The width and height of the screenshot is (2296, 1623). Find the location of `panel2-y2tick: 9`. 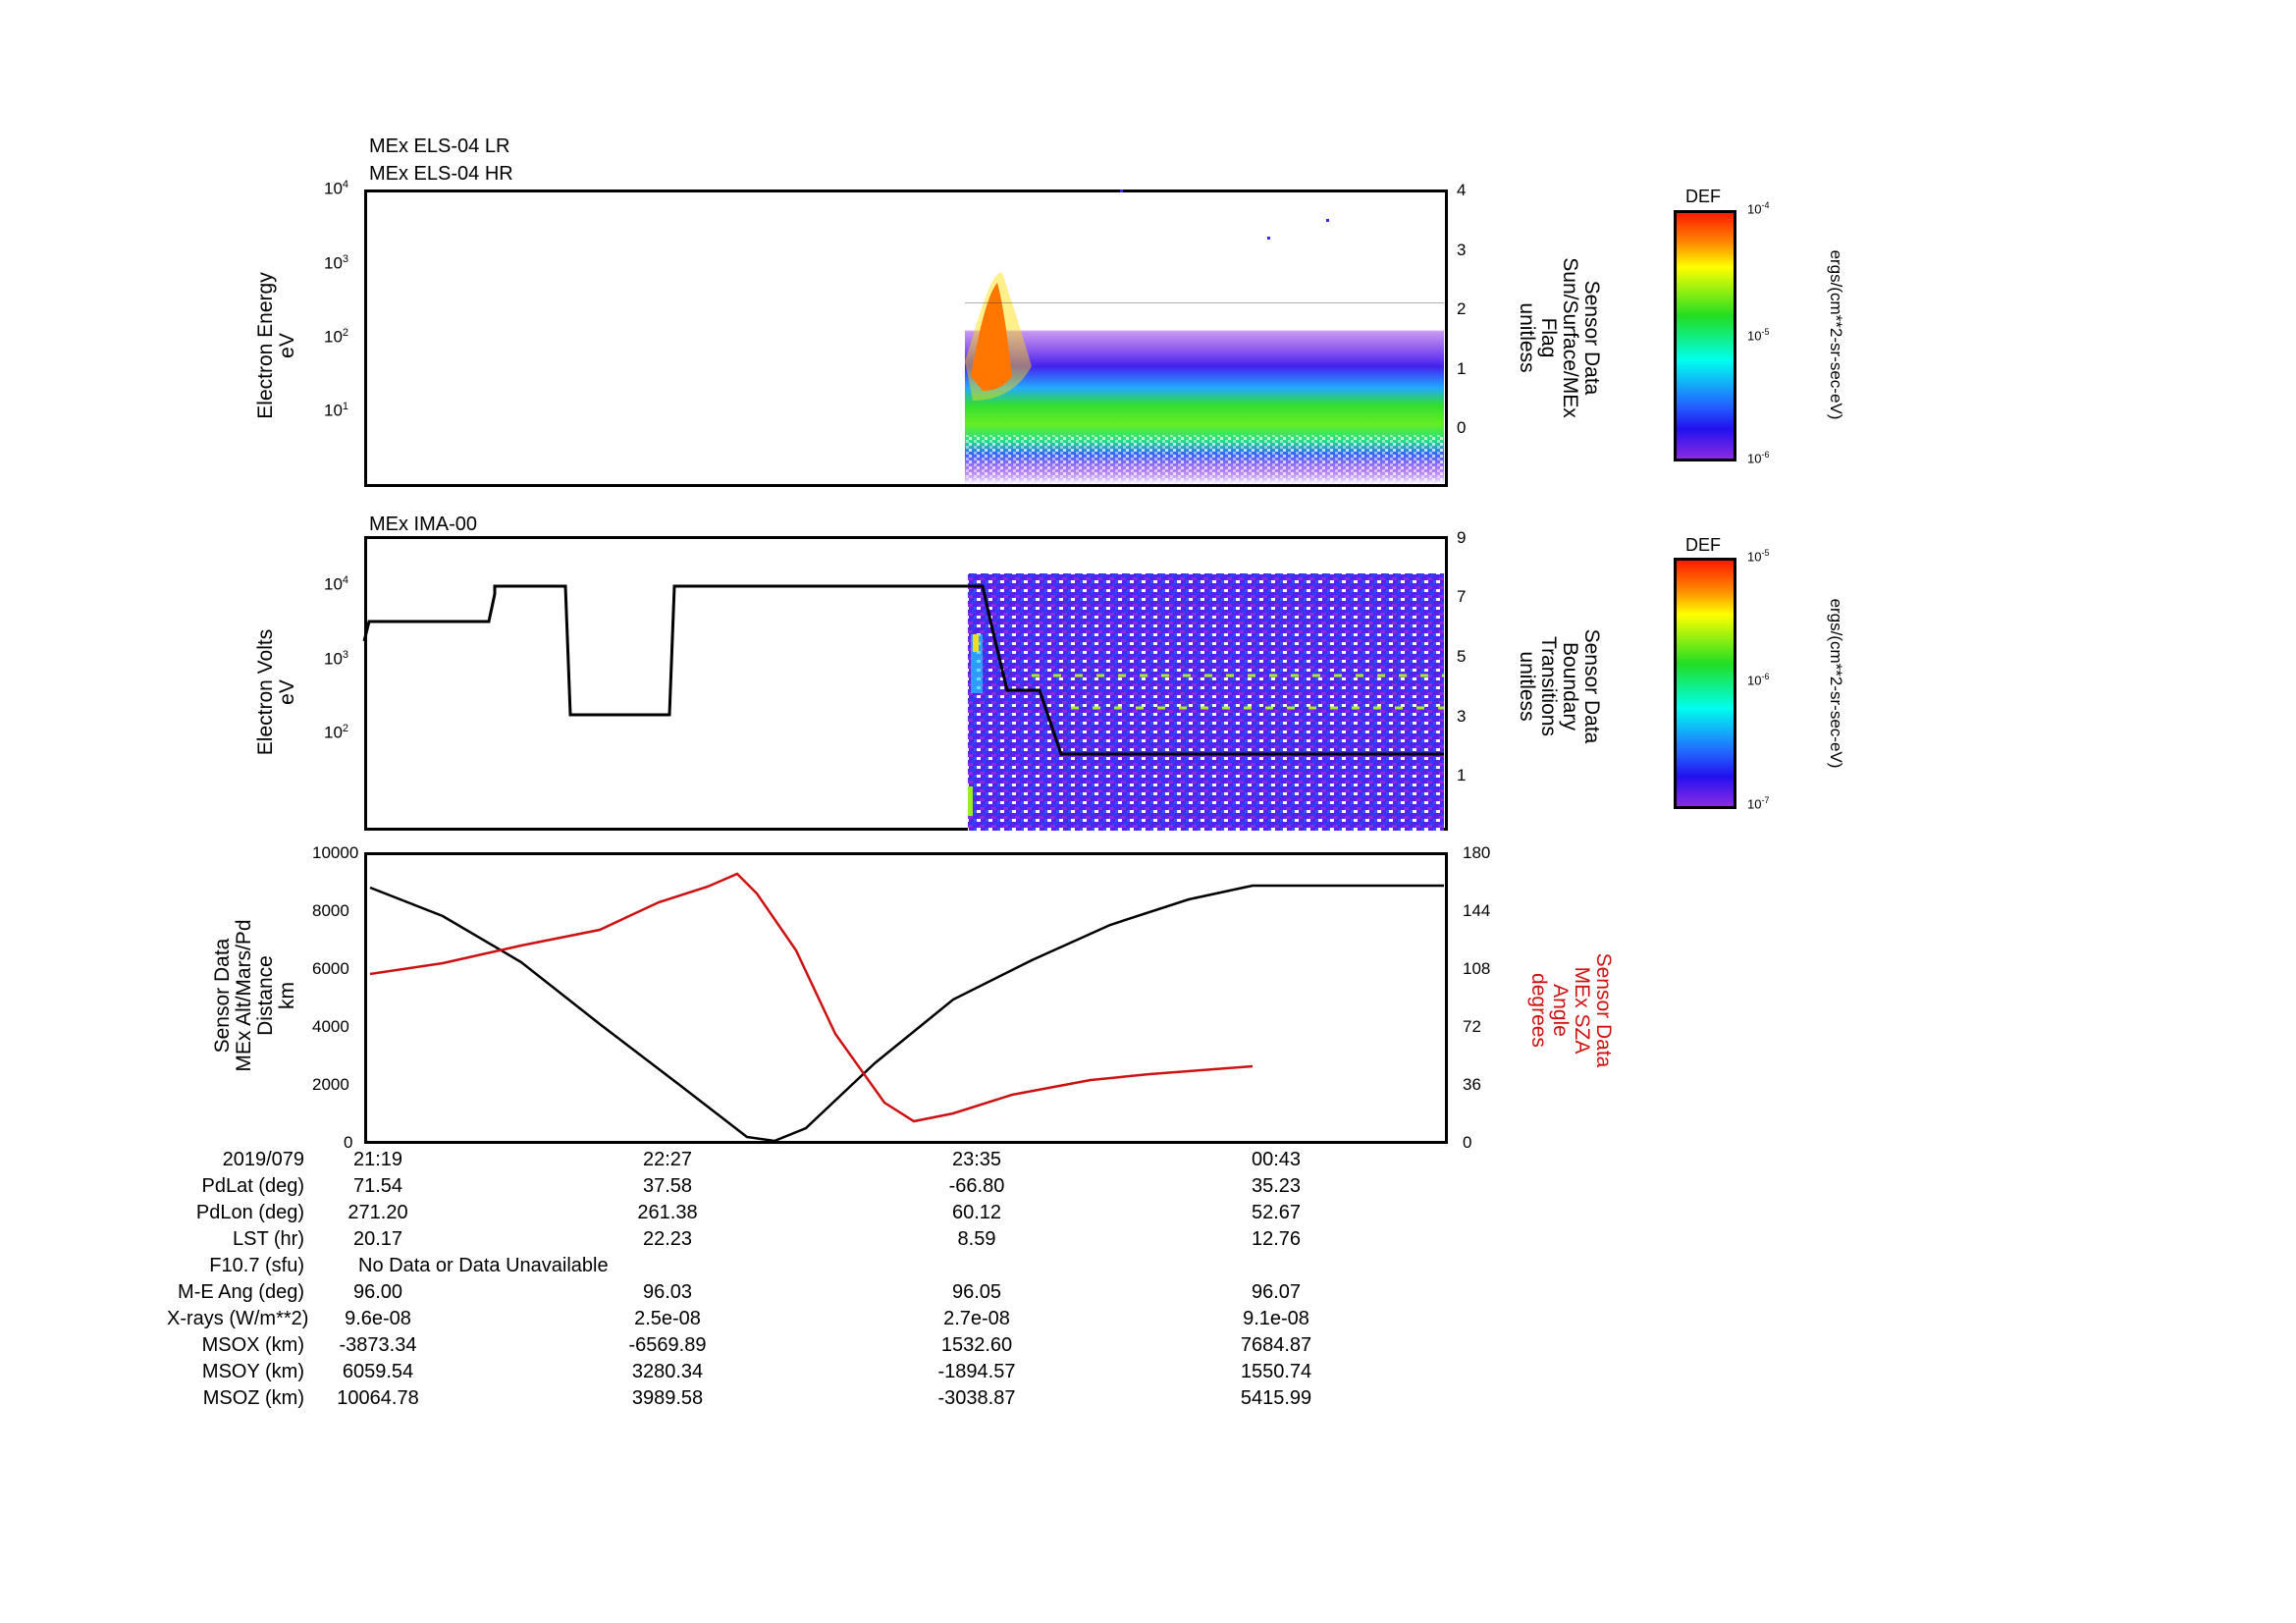

panel2-y2tick: 9 is located at coordinates (1462, 538).